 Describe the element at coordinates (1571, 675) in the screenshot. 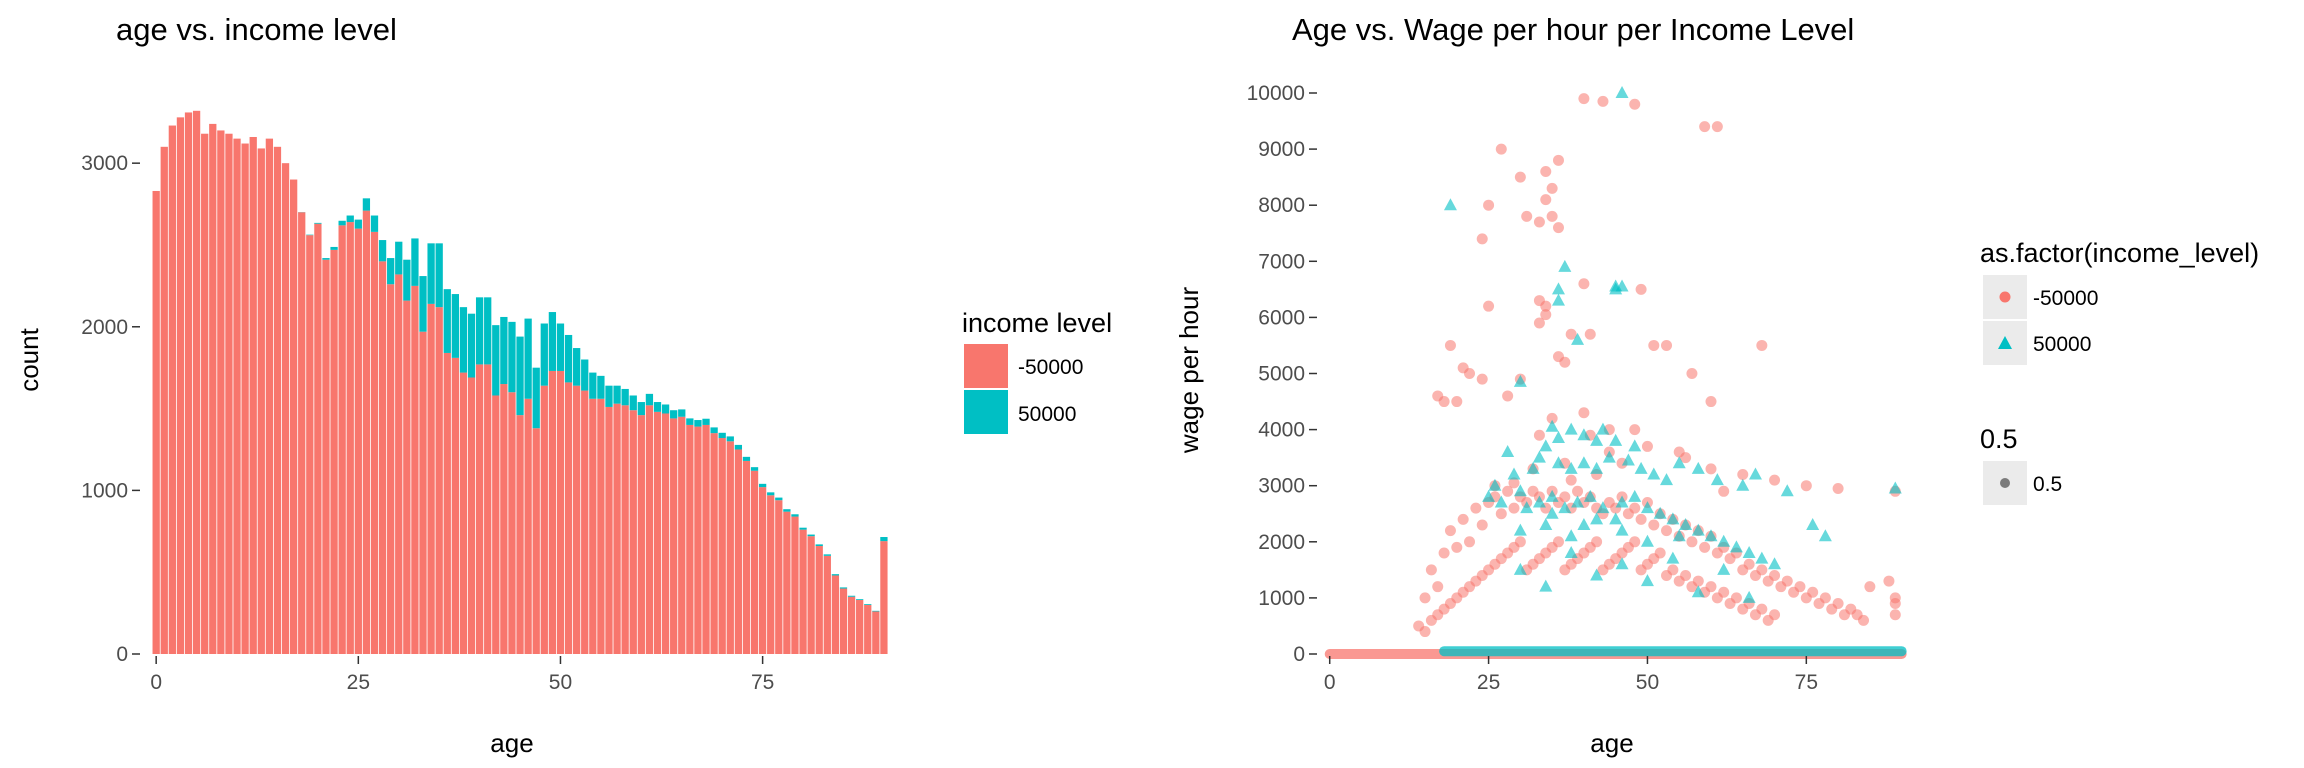

I see `scatter-x-axis: 0 25 50 75` at that location.